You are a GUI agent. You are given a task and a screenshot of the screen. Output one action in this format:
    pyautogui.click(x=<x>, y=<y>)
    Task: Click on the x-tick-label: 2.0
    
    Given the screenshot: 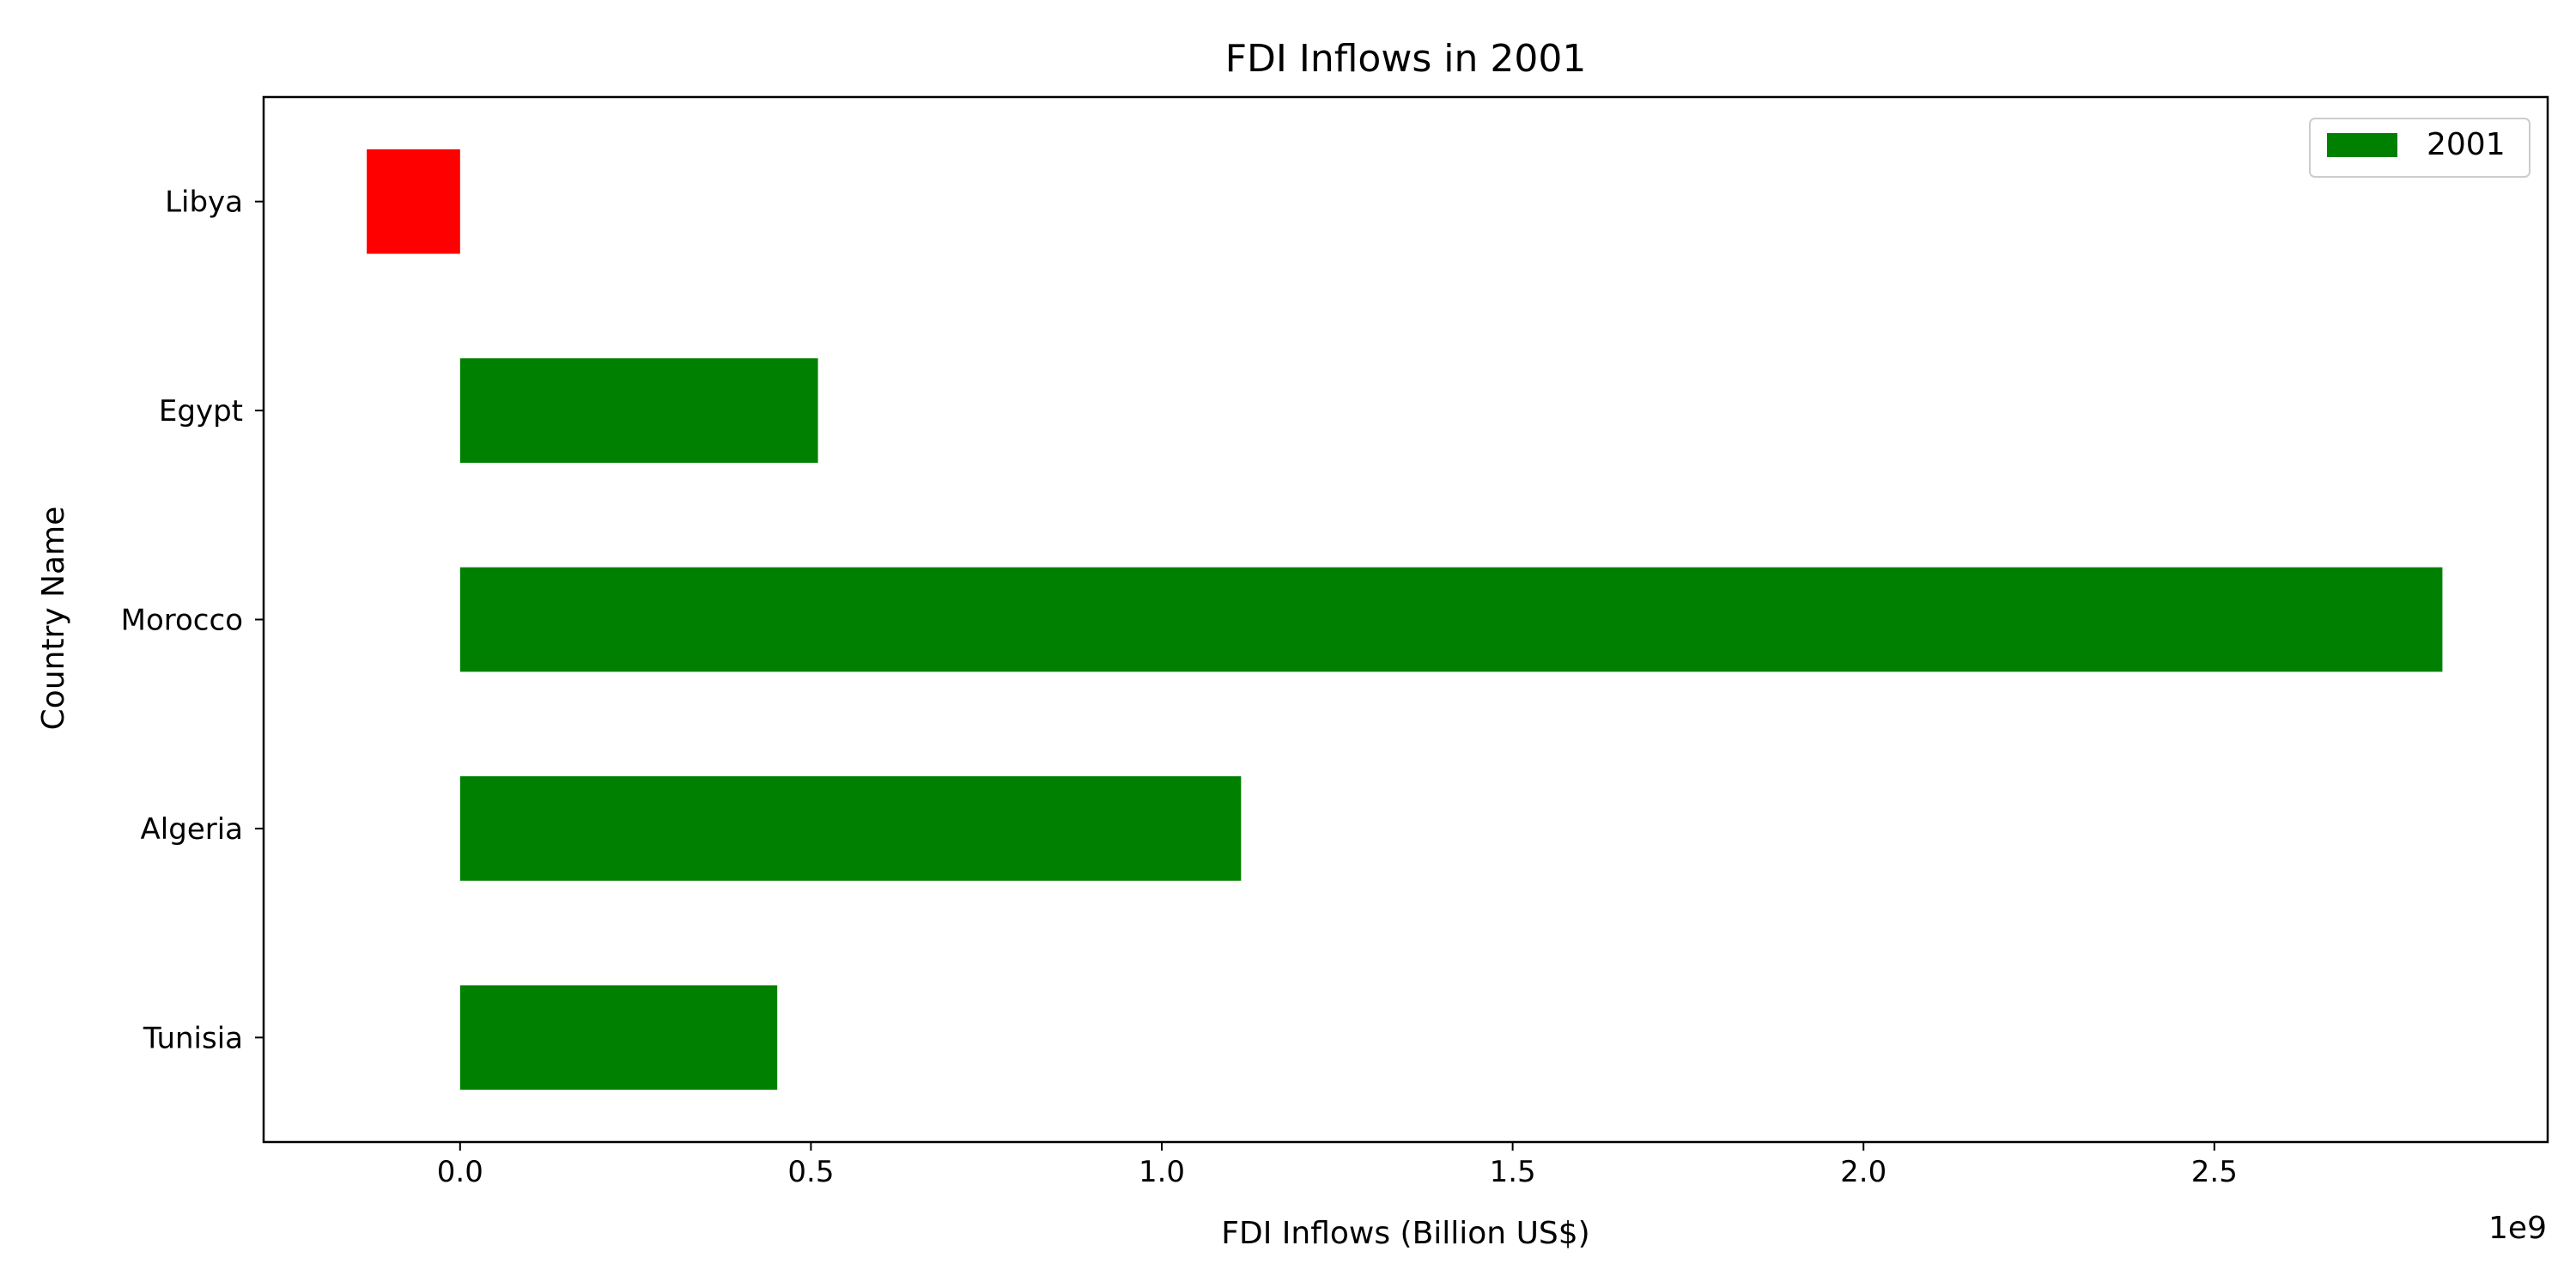 What is the action you would take?
    pyautogui.click(x=1863, y=1172)
    